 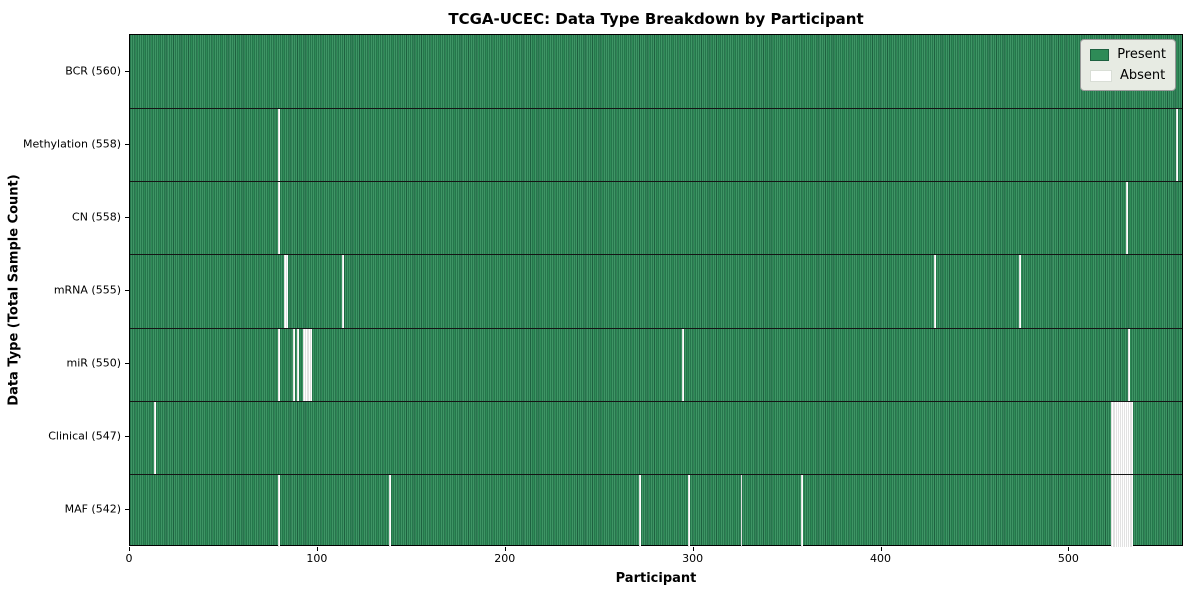 I want to click on legend-absent-label: Absent, so click(x=1143, y=75).